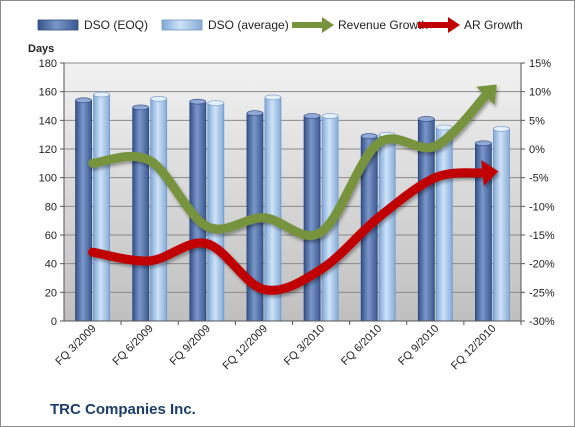 The height and width of the screenshot is (427, 575). What do you see at coordinates (537, 150) in the screenshot?
I see `right-tick-label: 0%` at bounding box center [537, 150].